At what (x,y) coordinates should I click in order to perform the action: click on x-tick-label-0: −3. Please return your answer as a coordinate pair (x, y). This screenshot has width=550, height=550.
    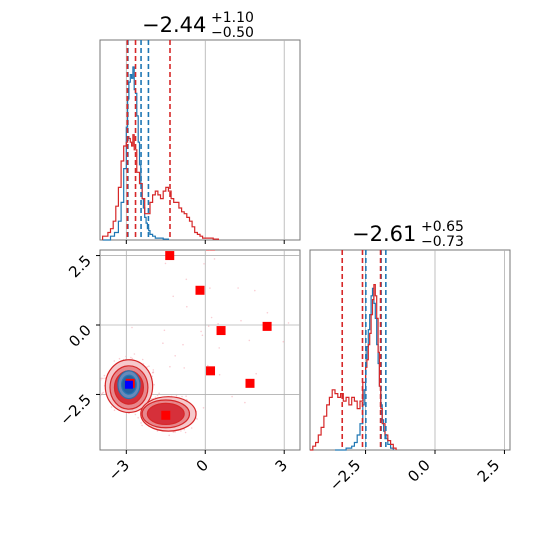
    Looking at the image, I should click on (119, 470).